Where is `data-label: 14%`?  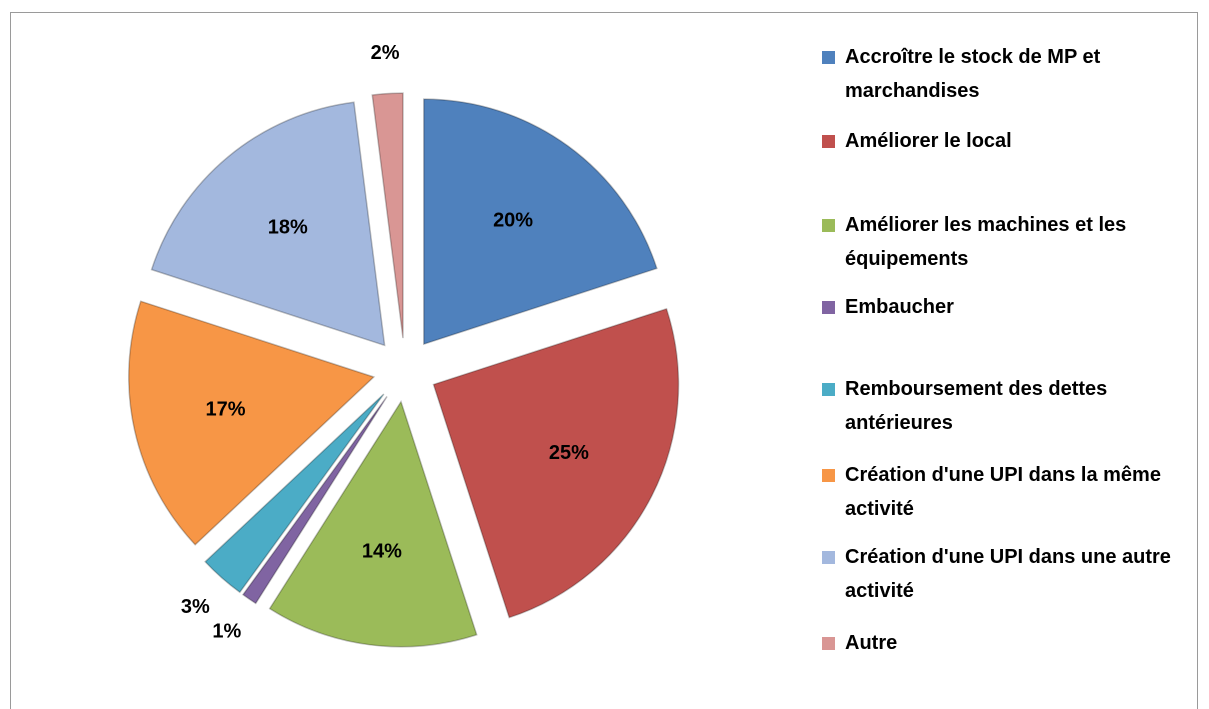 data-label: 14% is located at coordinates (382, 552).